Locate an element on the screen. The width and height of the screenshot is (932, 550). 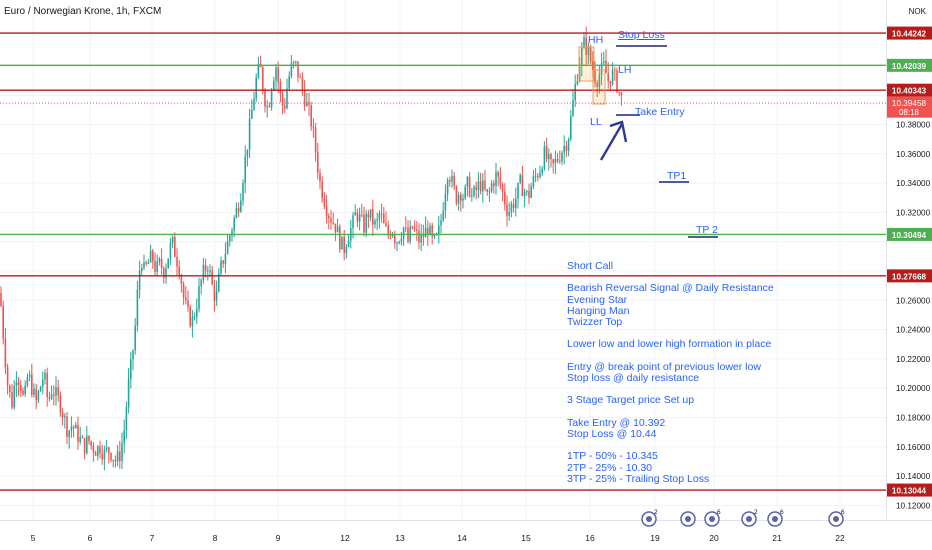
level-price-tag is located at coordinates (909, 90).